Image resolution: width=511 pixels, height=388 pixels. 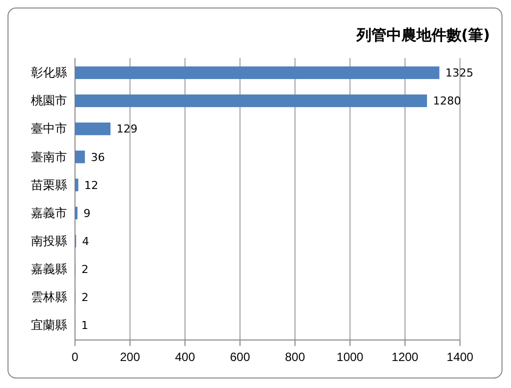 What do you see at coordinates (49, 297) in the screenshot?
I see `y-tick-label: 雲林縣` at bounding box center [49, 297].